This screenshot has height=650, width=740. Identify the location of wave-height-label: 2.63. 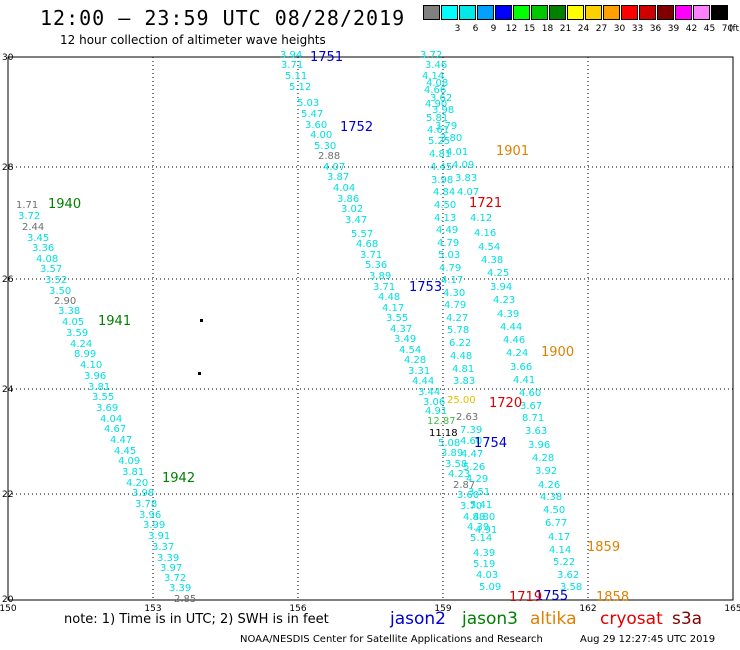
(467, 417).